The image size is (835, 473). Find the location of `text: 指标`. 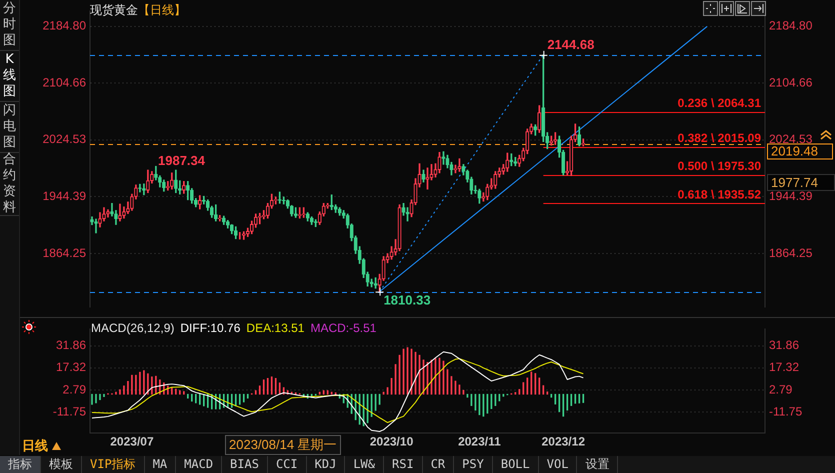

text: 指标 is located at coordinates (20, 464).